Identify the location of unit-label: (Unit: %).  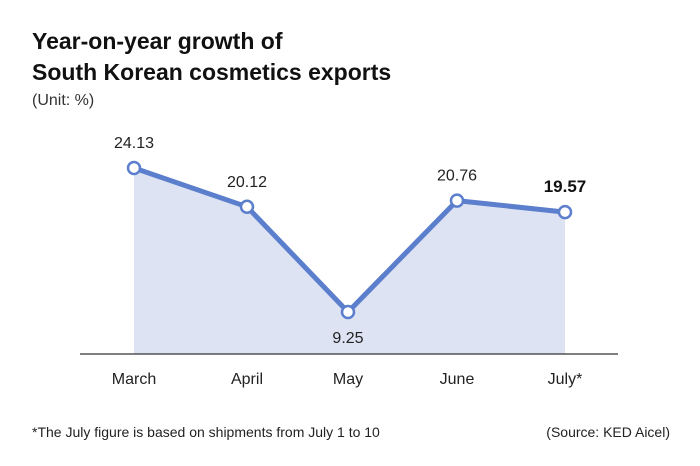
(63, 100).